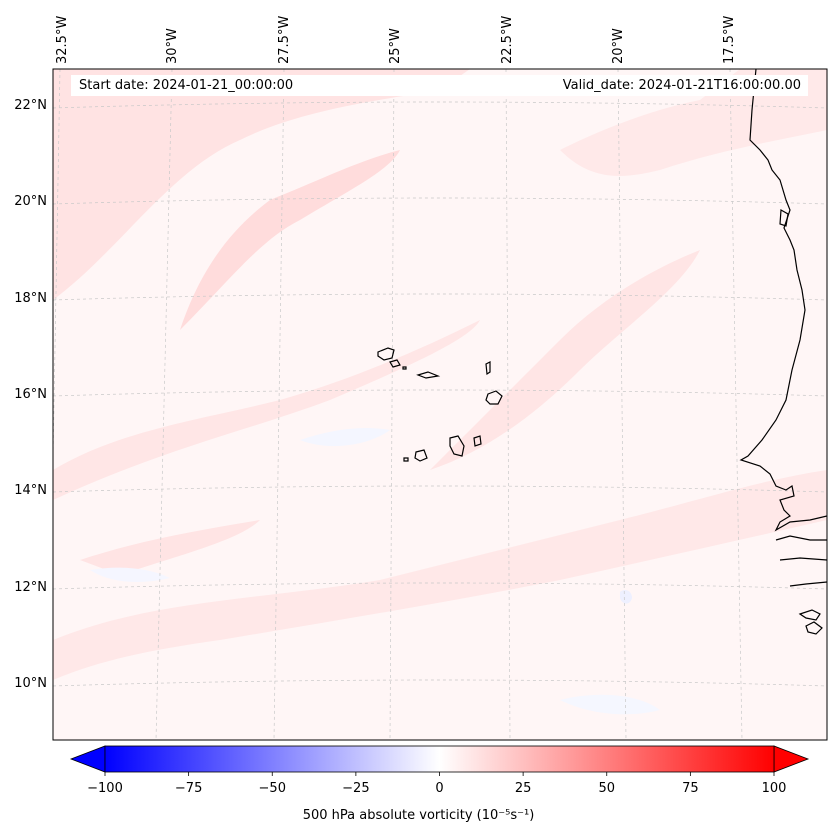 This screenshot has width=837, height=839. Describe the element at coordinates (30, 201) in the screenshot. I see `latitude-label: 20°N` at that location.